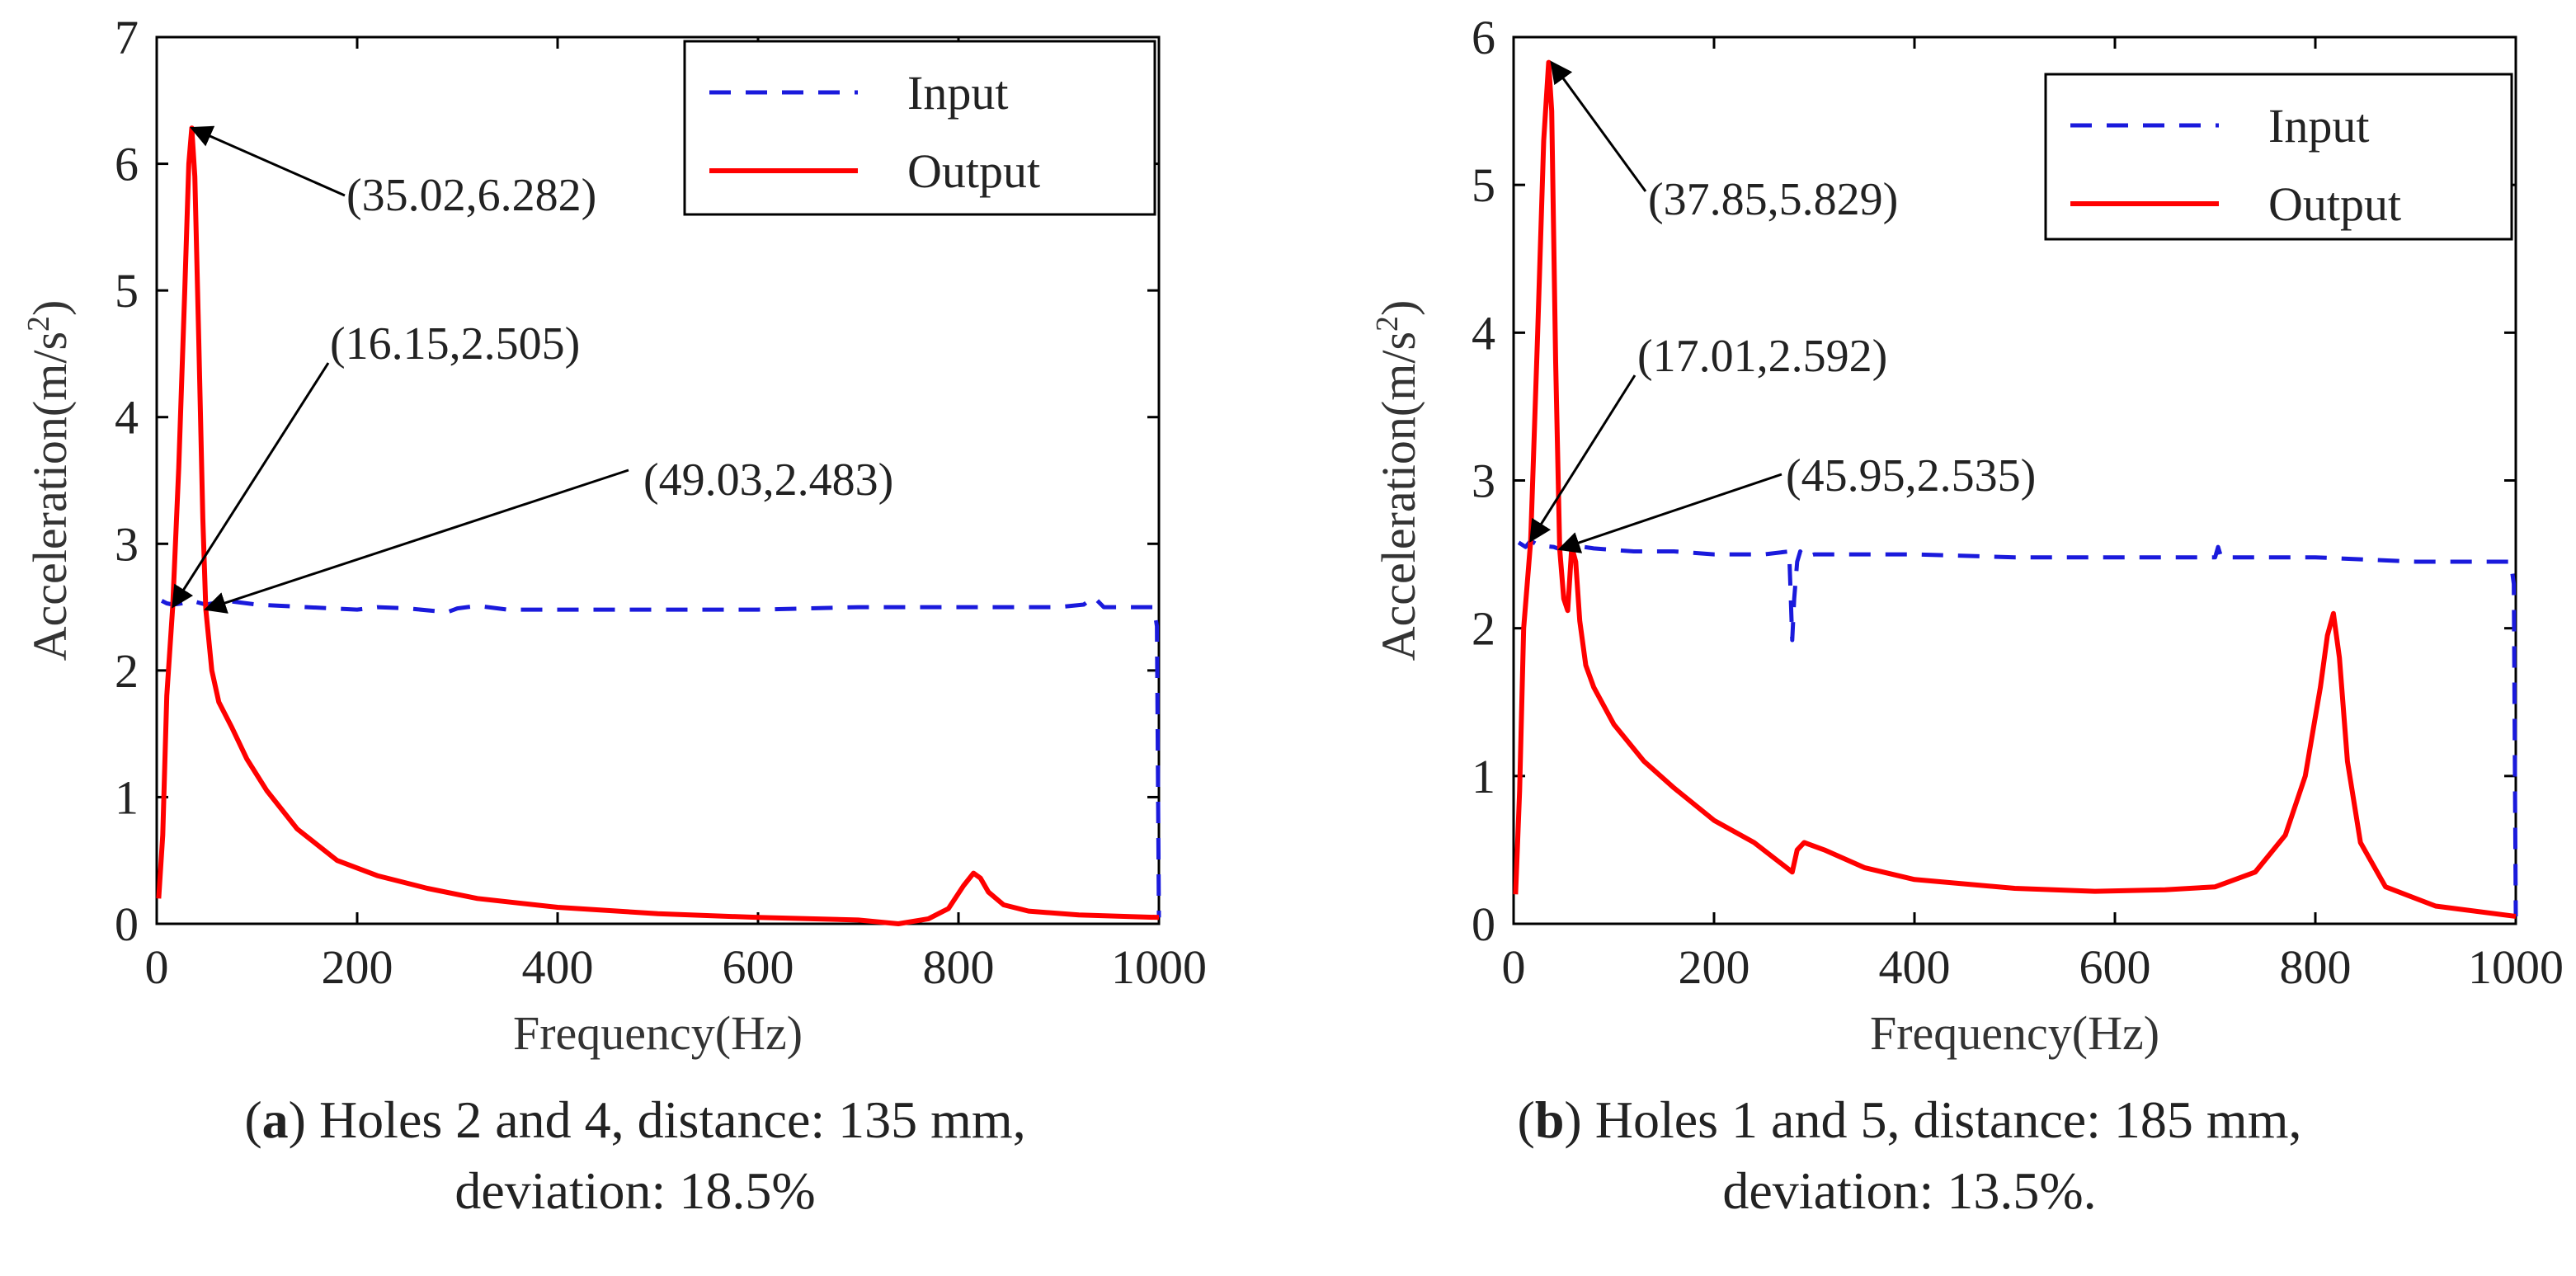 This screenshot has height=1276, width=2576. I want to click on caption-a-line1: Holes 2 and 4, distance: 135 mm,, so click(665, 1119).